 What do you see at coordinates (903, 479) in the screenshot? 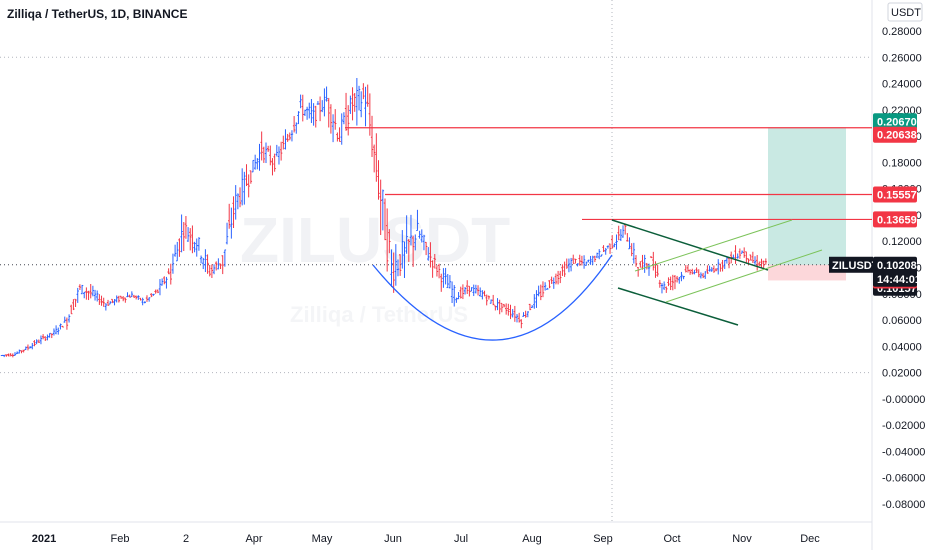
I see `y-tick-label: -0.06000` at bounding box center [903, 479].